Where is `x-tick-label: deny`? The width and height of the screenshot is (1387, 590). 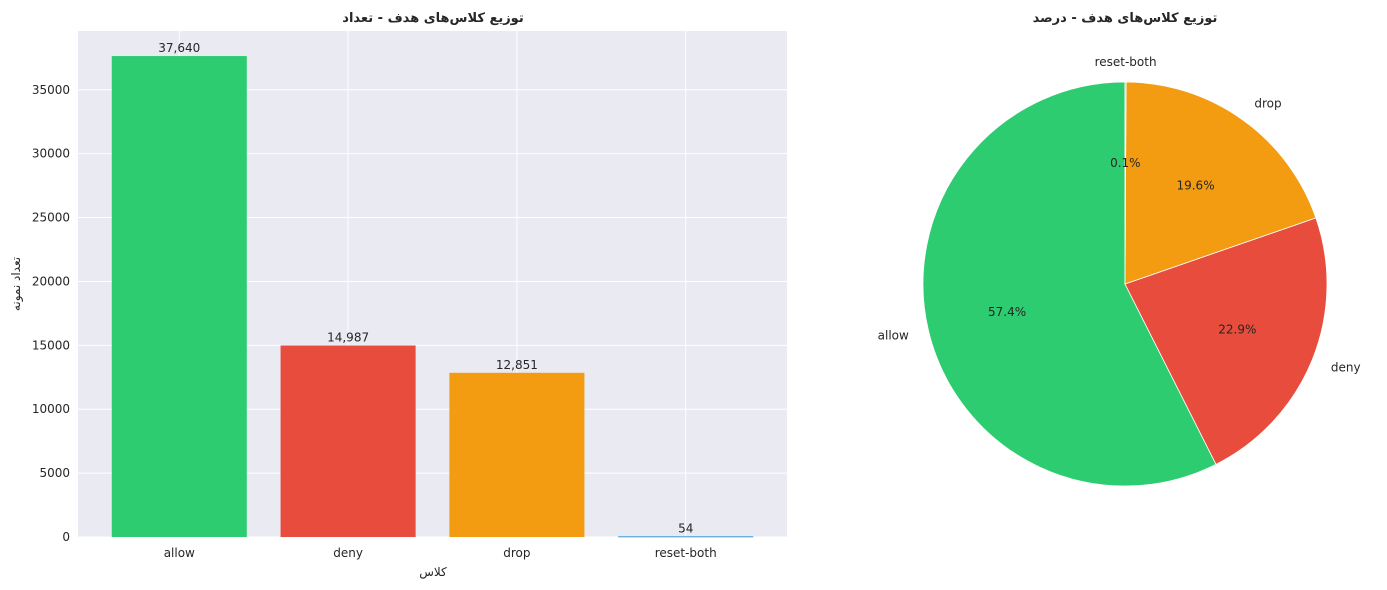 x-tick-label: deny is located at coordinates (348, 553).